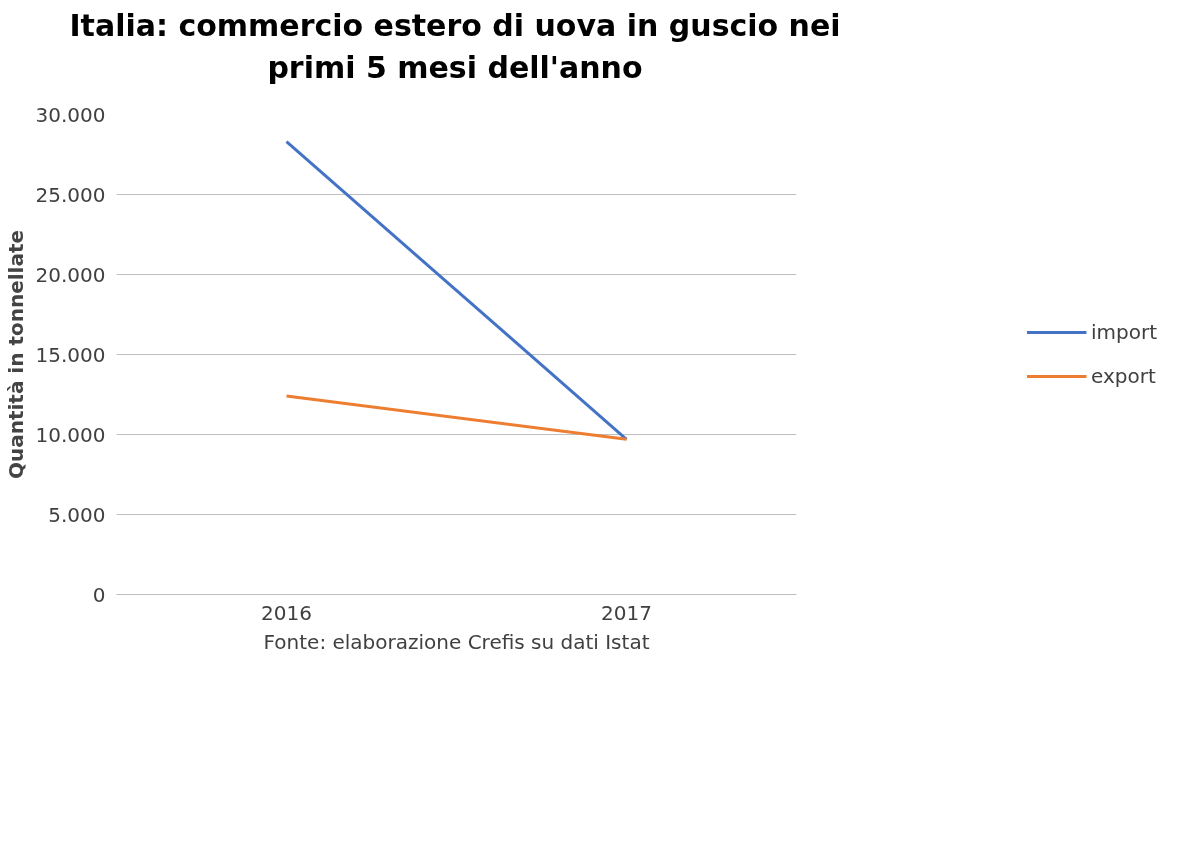 This screenshot has height=850, width=1200. I want to click on y-axis-title: Quantità in tonnellate, so click(15, 354).